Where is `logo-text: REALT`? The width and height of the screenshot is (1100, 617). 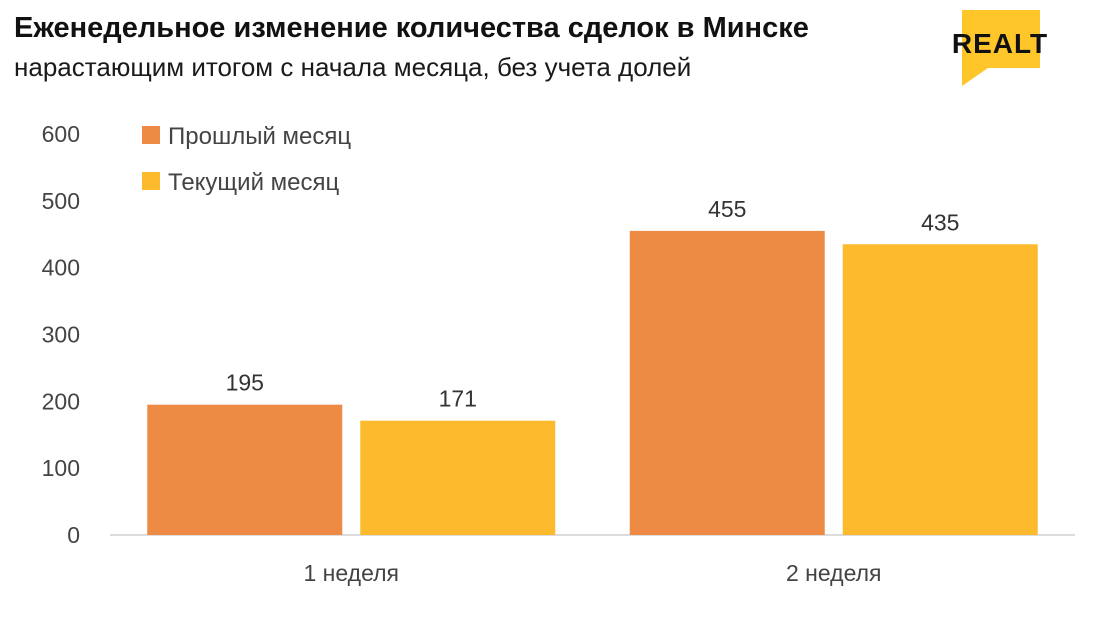 logo-text: REALT is located at coordinates (1000, 43).